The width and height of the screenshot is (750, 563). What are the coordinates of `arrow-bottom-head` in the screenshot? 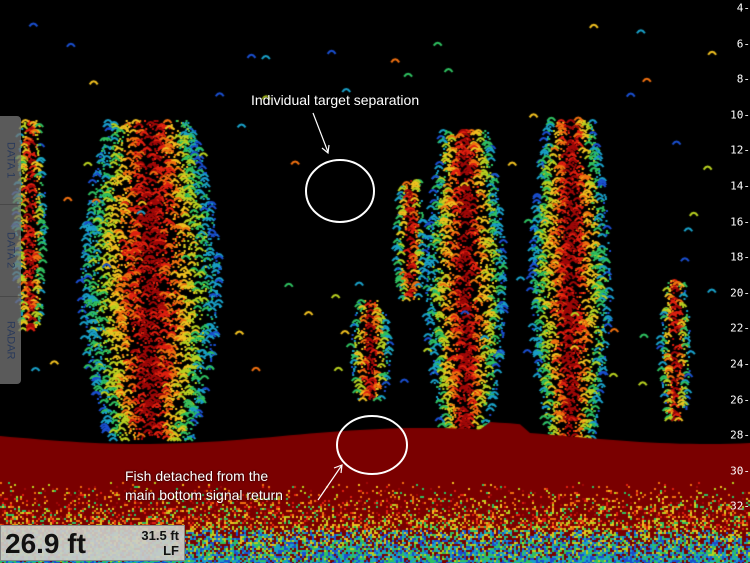 It's located at (338, 469).